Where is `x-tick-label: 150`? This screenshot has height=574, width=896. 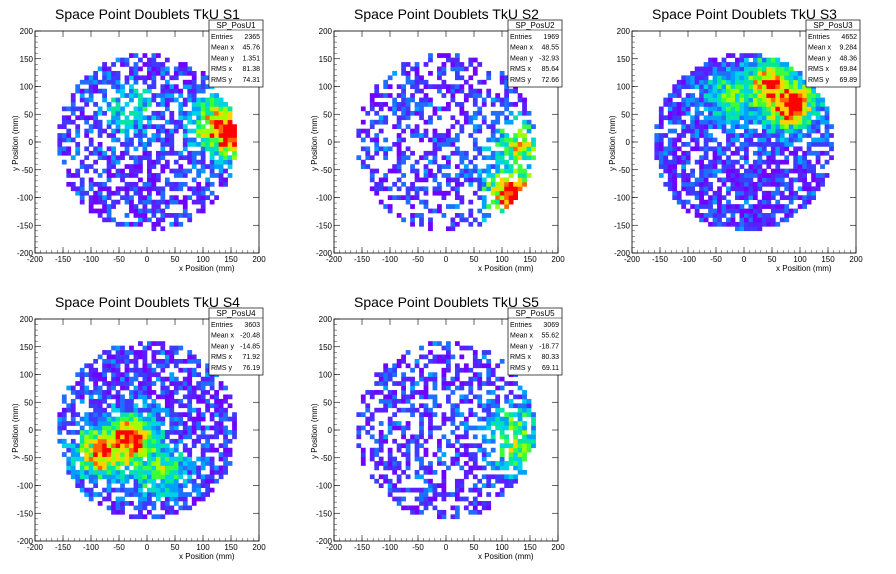 x-tick-label: 150 is located at coordinates (231, 547).